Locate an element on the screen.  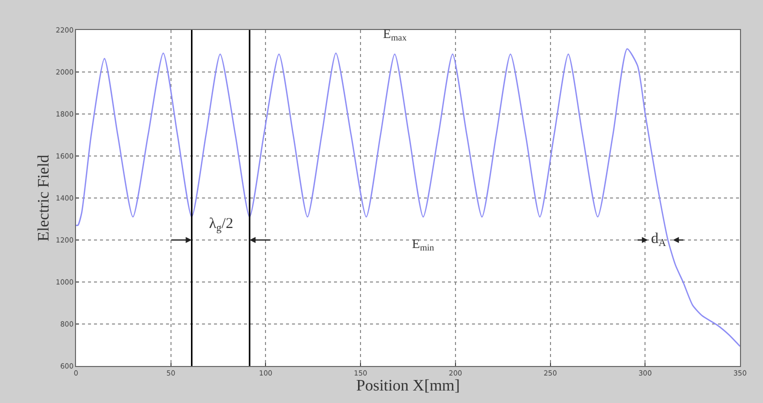
annotation: E$_{max}$ is located at coordinates (395, 34).